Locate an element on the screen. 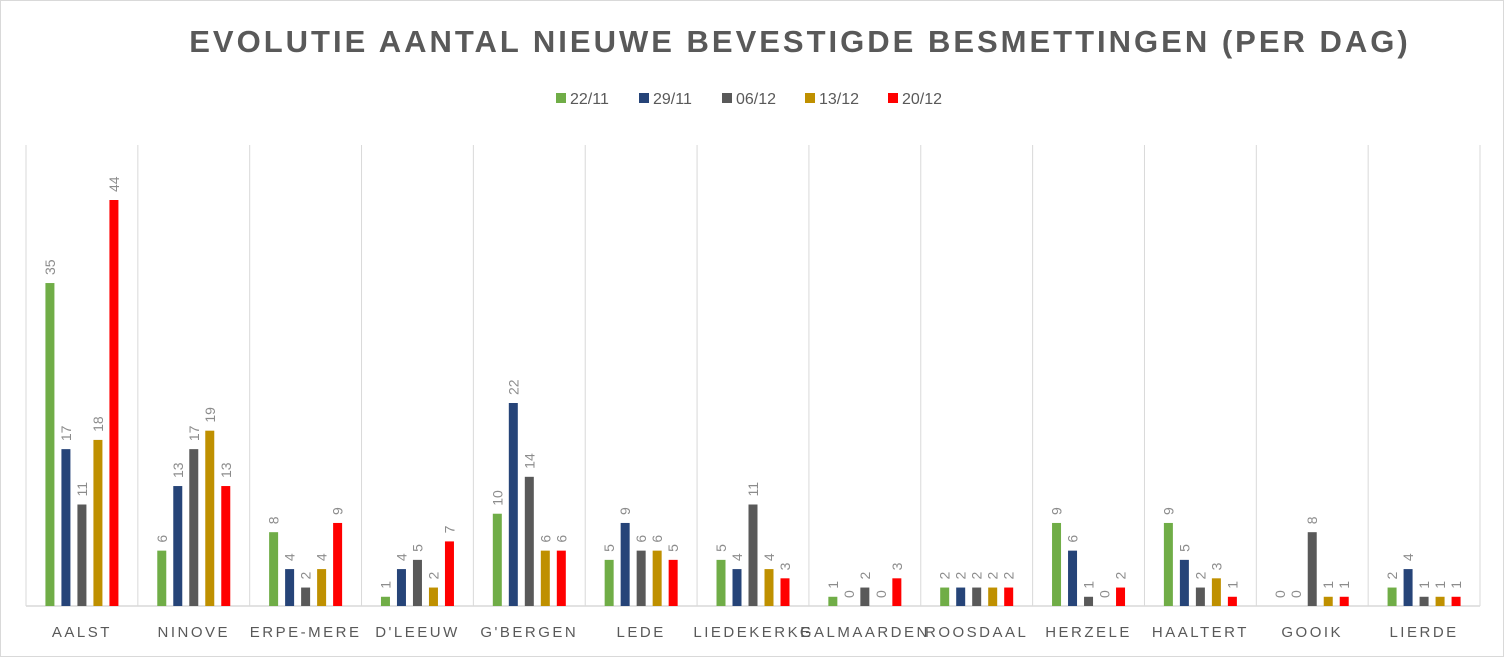  data-label: 7 is located at coordinates (449, 529).